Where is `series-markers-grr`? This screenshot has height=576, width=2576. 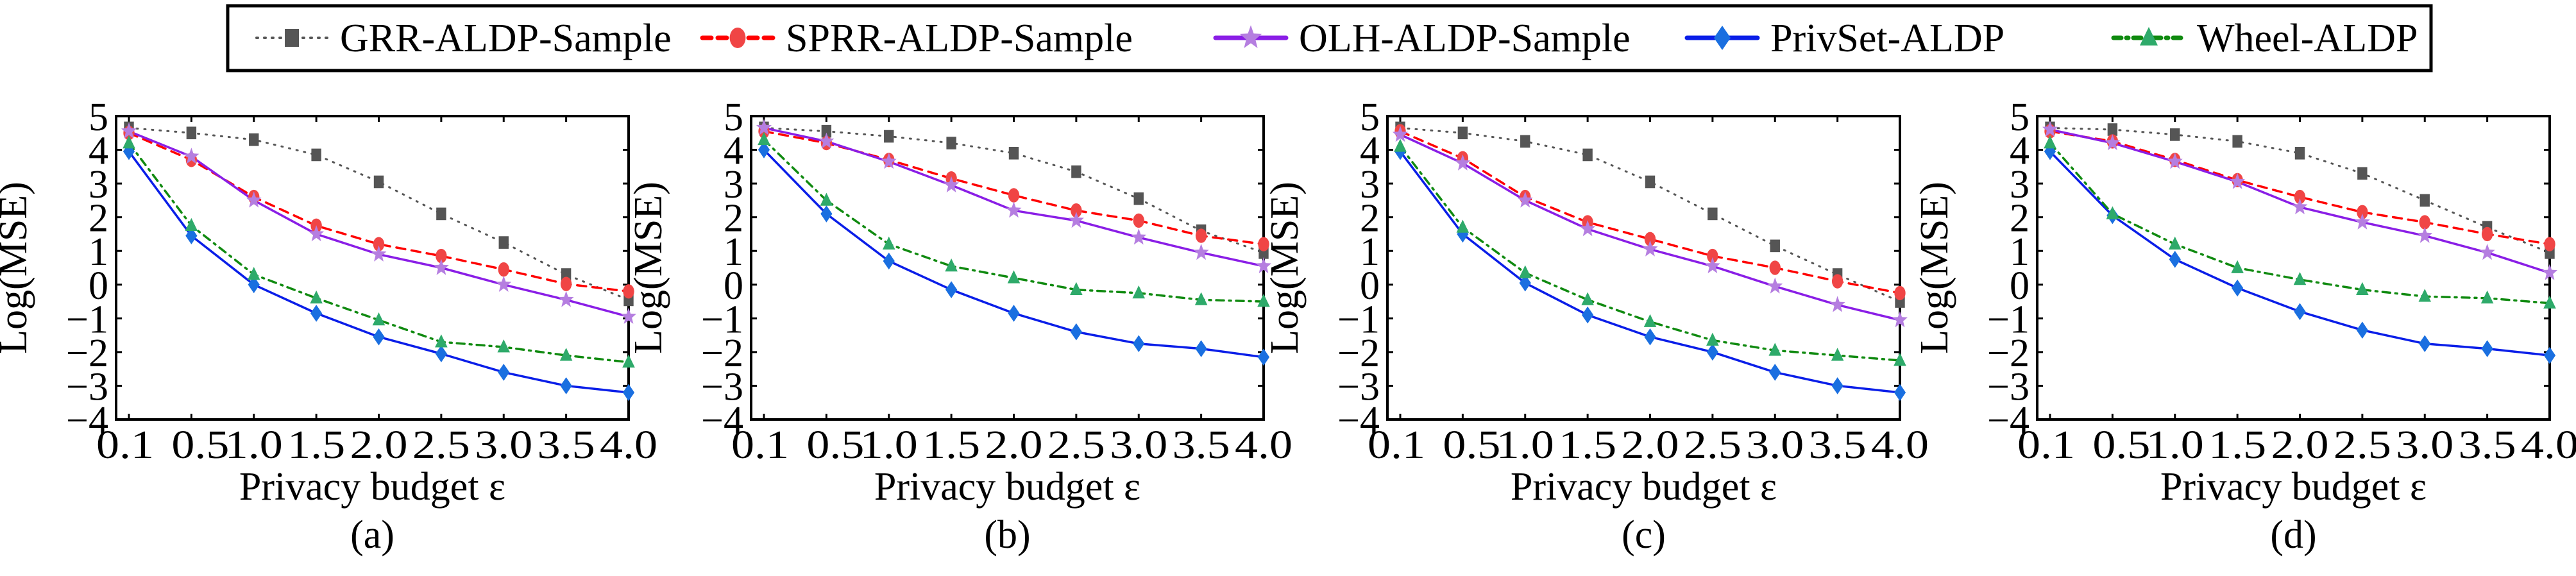 series-markers-grr is located at coordinates (379, 214).